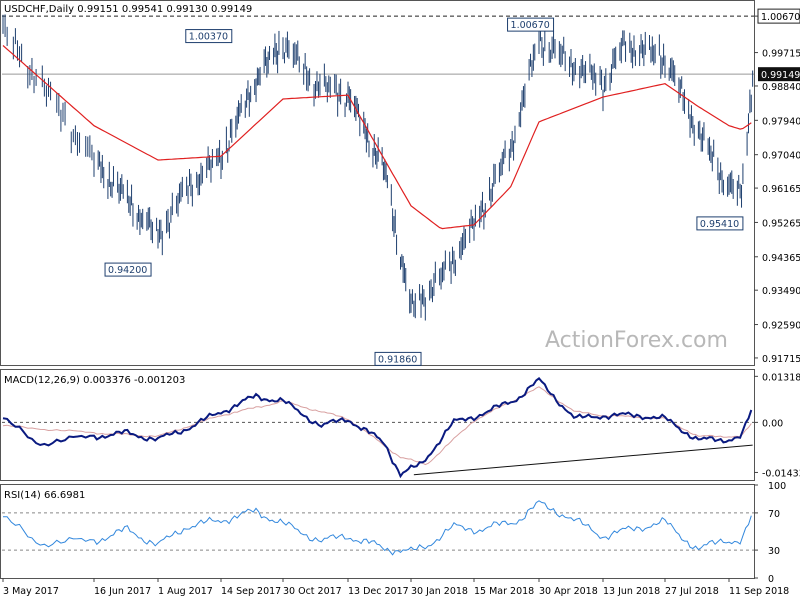 The height and width of the screenshot is (604, 800). Describe the element at coordinates (781, 258) in the screenshot. I see `price-y-tick-label: 0.94365` at that location.